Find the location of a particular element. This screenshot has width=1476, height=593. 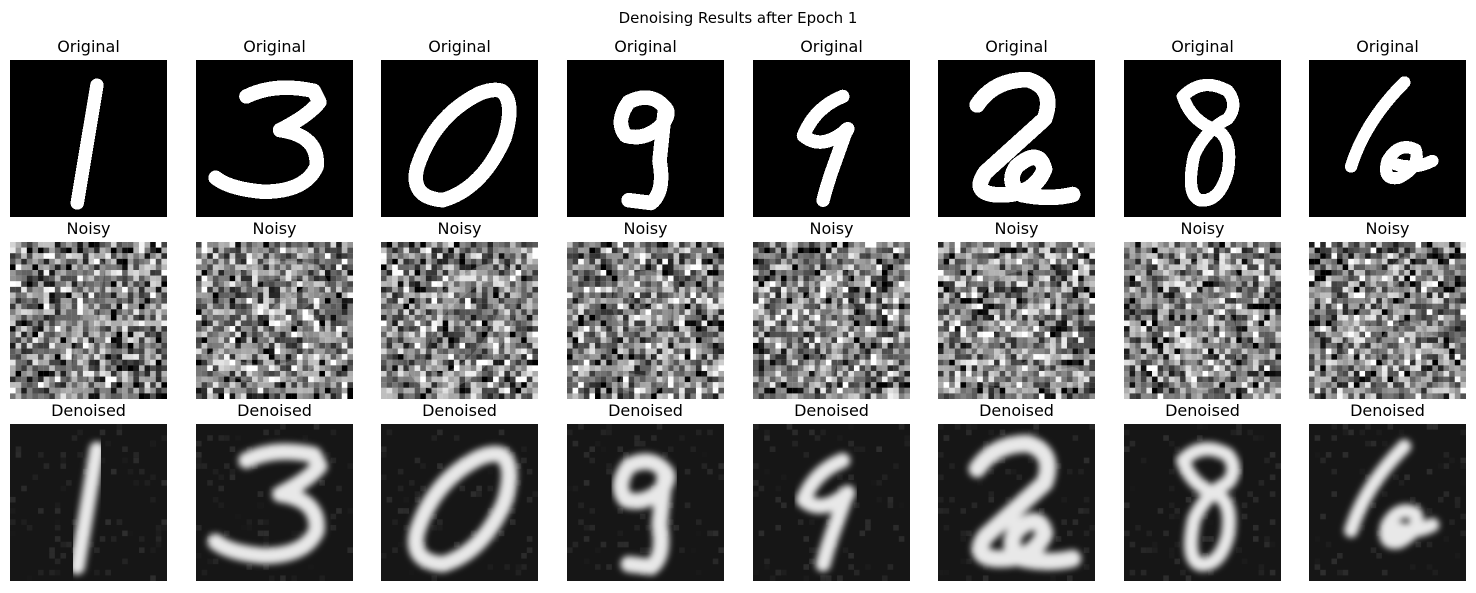

image-background is located at coordinates (1387, 138).